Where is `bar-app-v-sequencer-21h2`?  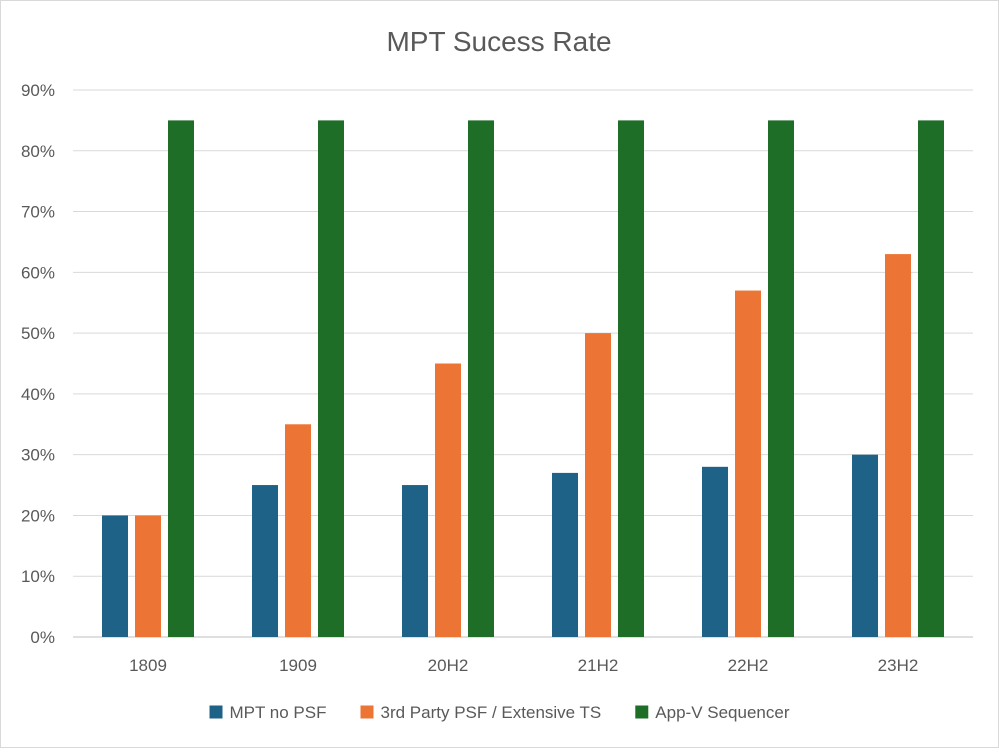
bar-app-v-sequencer-21h2 is located at coordinates (631, 378).